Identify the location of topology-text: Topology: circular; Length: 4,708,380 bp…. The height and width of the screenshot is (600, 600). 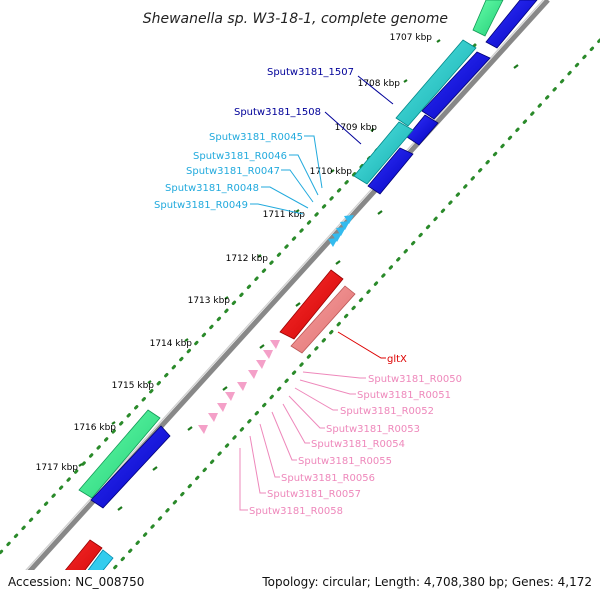
(426, 582).